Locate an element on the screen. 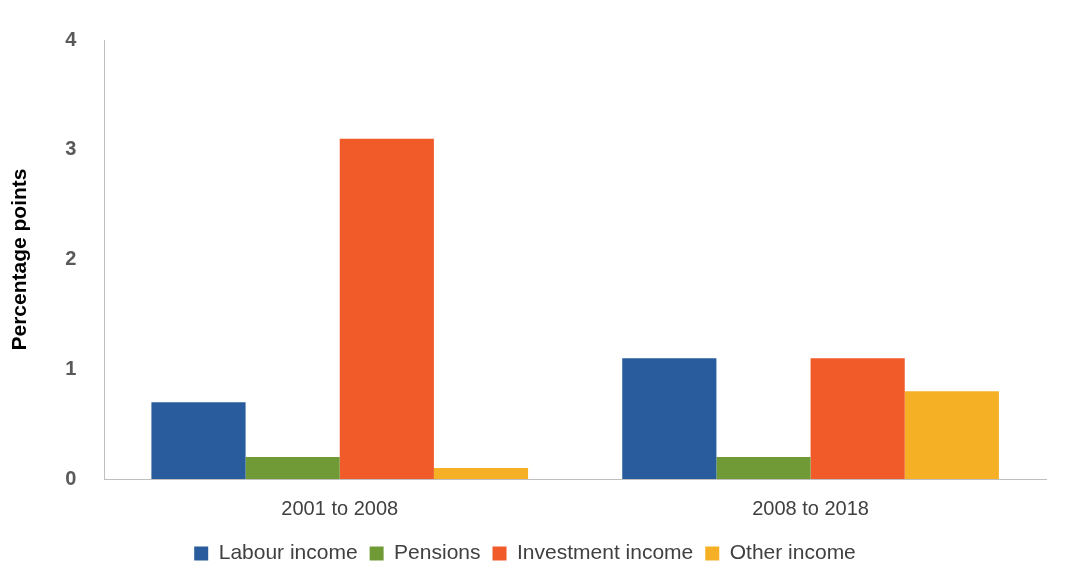  y-tick-label: 2 is located at coordinates (71, 258).